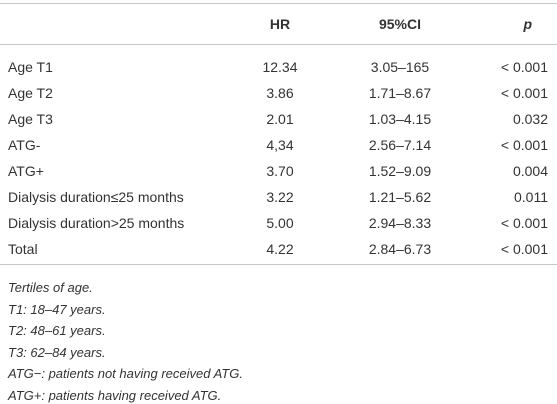 The image size is (557, 404). I want to click on table-cell: 4.22, so click(280, 249).